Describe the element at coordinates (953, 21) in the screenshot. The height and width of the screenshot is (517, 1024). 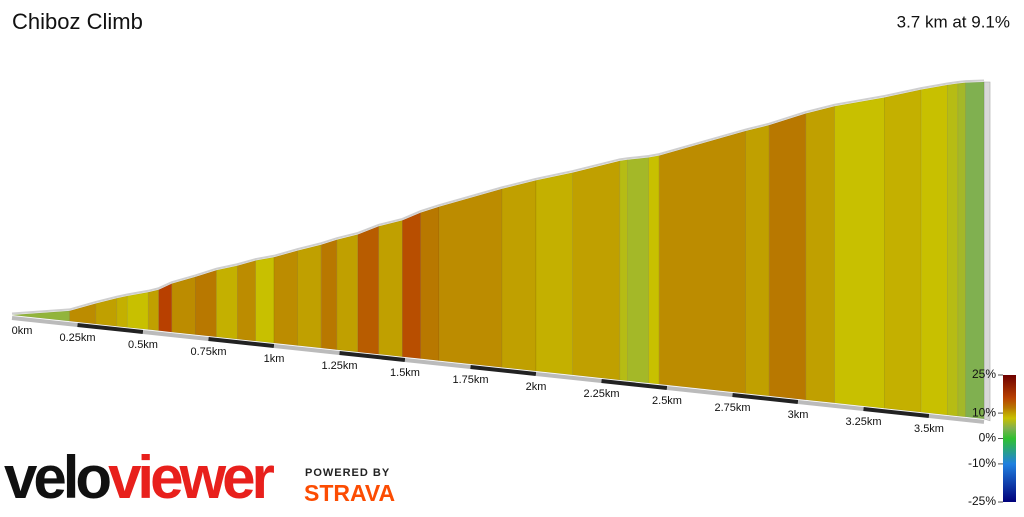
I see `chart-subtitle: 3.7 km at 9.1%` at that location.